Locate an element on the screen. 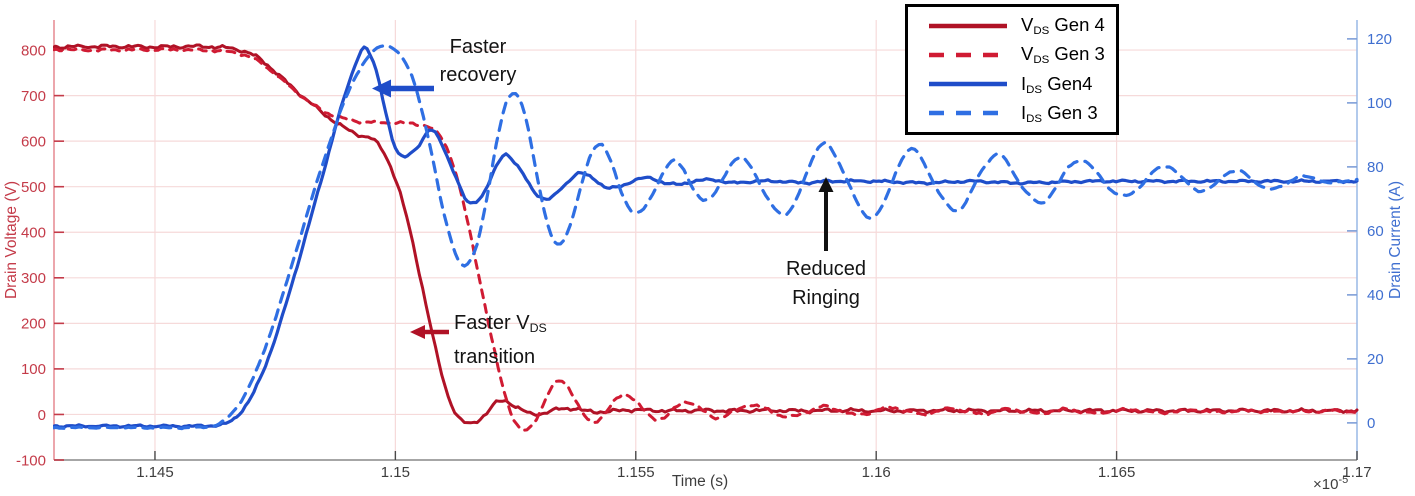  left-tick-label: 400 is located at coordinates (33, 233).